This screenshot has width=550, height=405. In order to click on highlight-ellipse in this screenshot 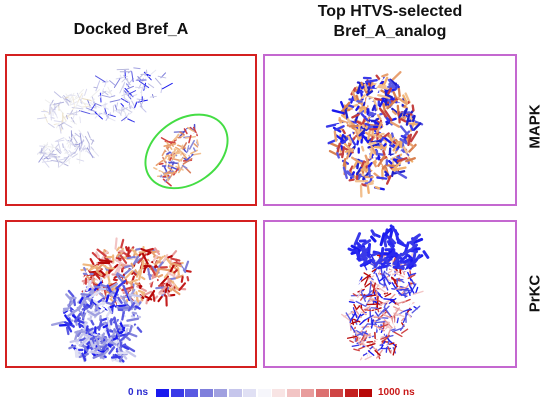, I will do `click(186, 151)`.